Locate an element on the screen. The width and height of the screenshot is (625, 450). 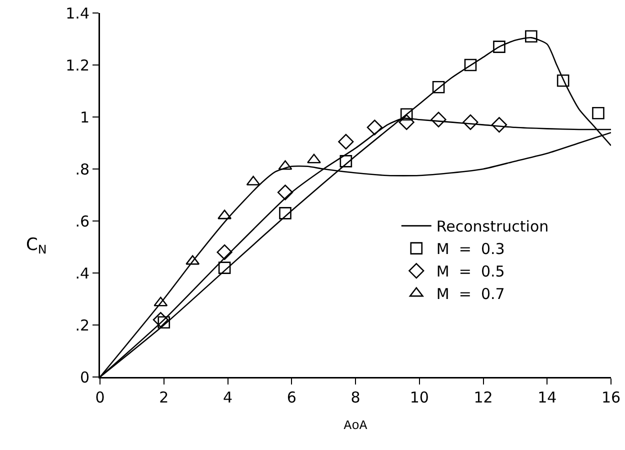
legend-label: M = 0.3 is located at coordinates (470, 249).